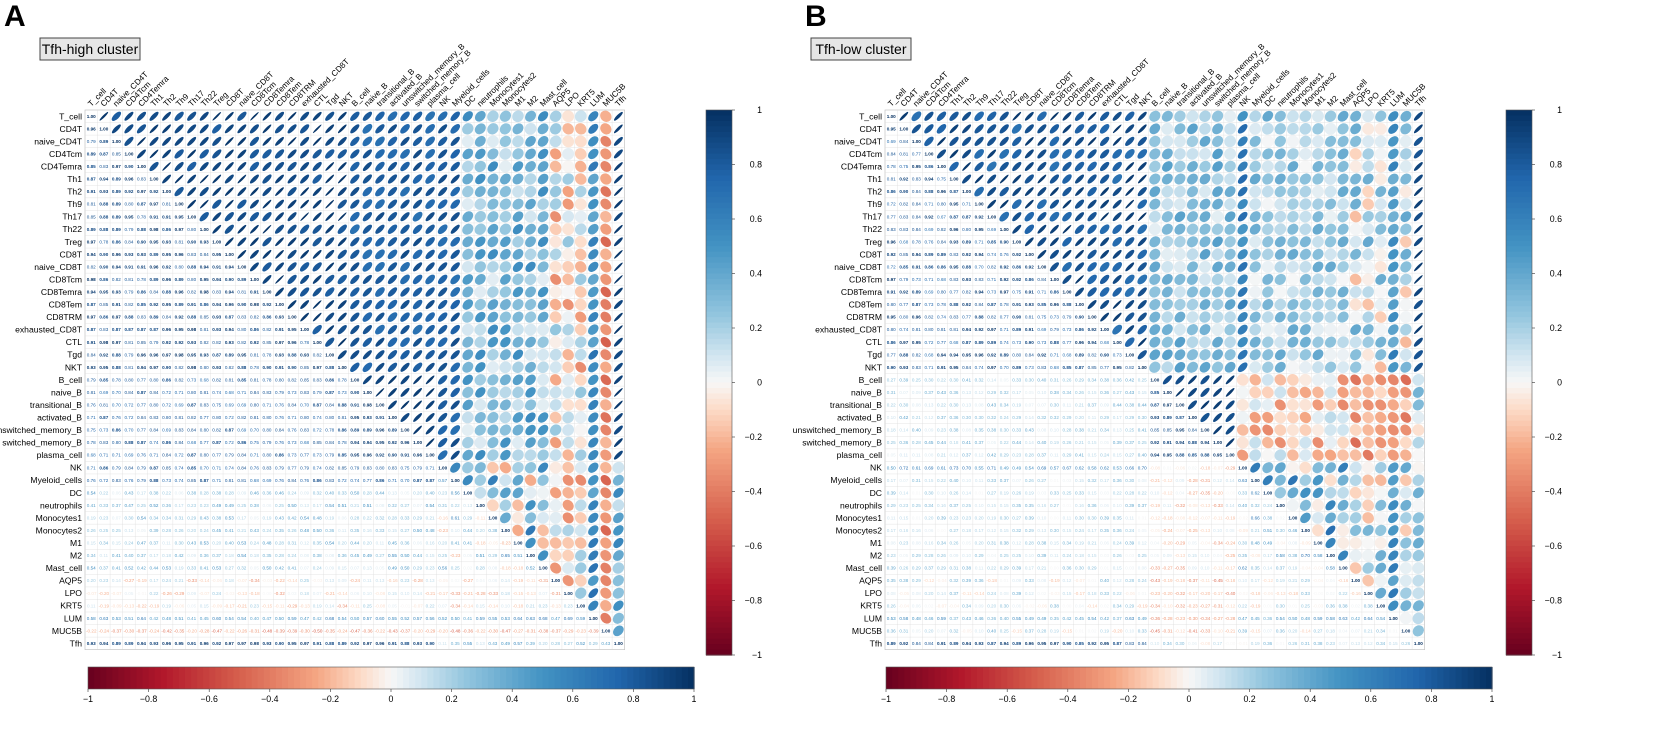 The width and height of the screenshot is (1654, 745). What do you see at coordinates (42, 443) in the screenshot?
I see `row-label: switched_memory_B` at bounding box center [42, 443].